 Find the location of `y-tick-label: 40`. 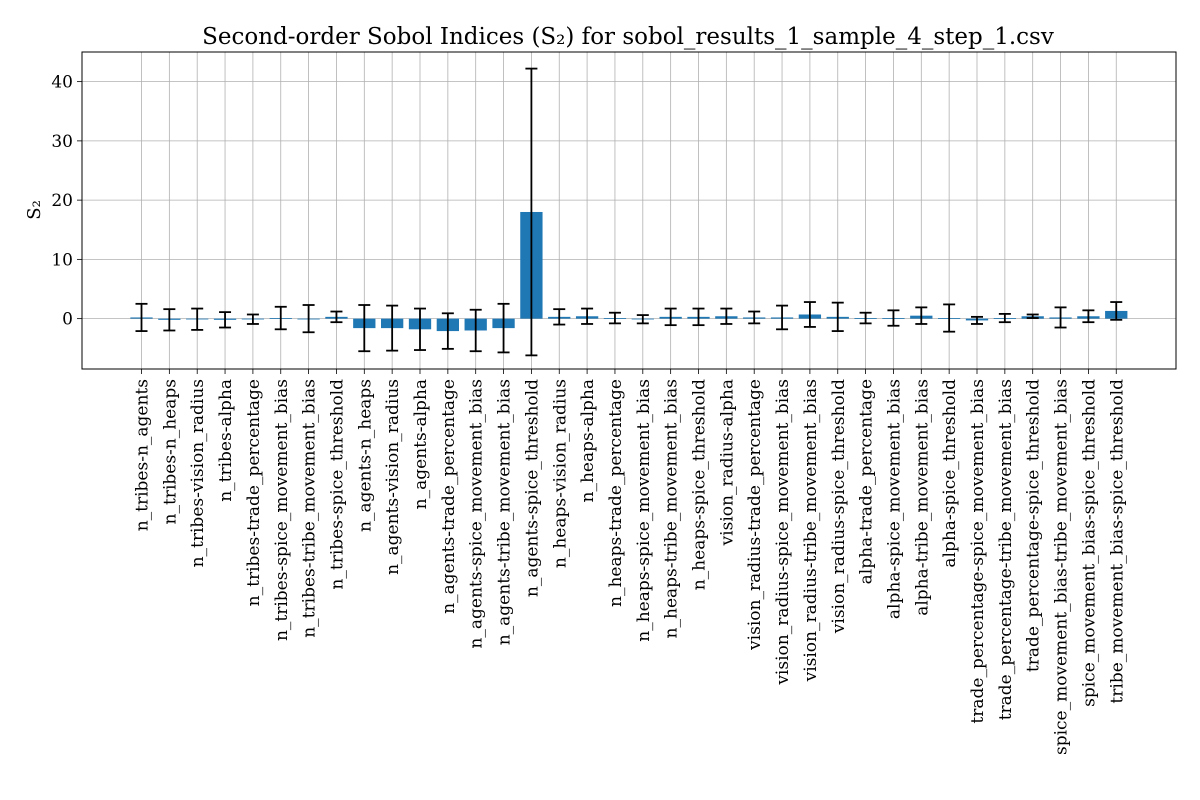

y-tick-label: 40 is located at coordinates (62, 83).